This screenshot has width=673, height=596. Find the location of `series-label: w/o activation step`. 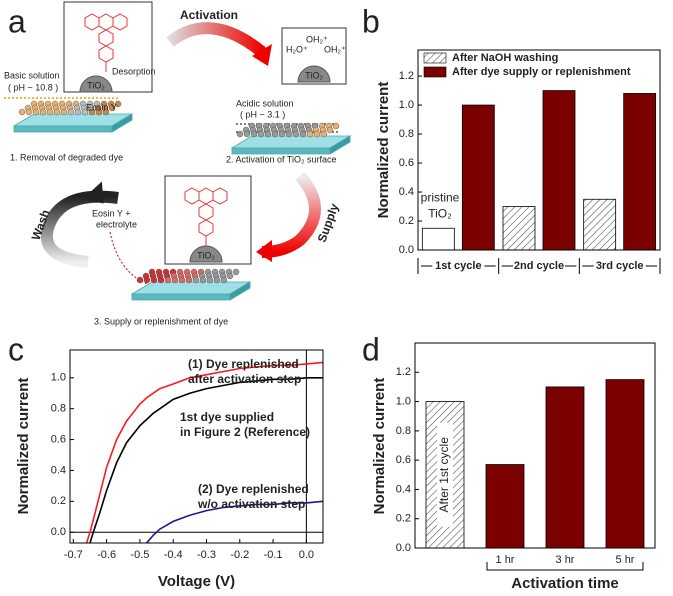

series-label: w/o activation step is located at coordinates (251, 504).